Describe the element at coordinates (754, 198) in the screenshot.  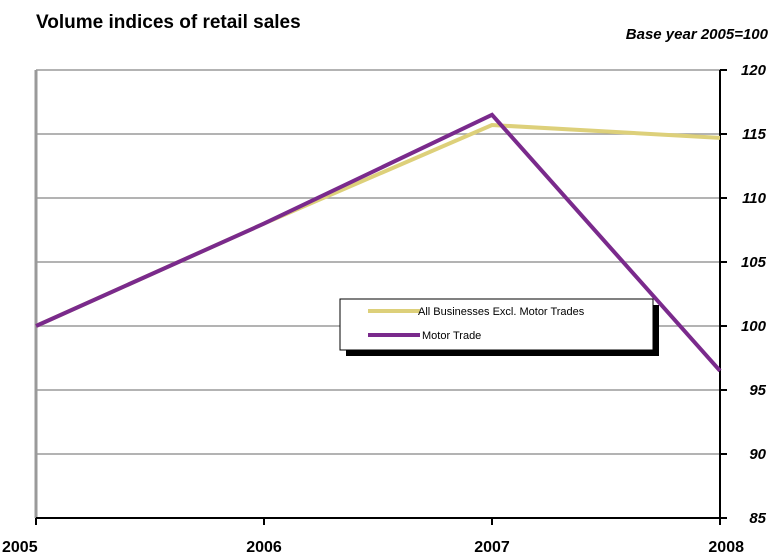
I see `y-tick-label-110: 110` at that location.